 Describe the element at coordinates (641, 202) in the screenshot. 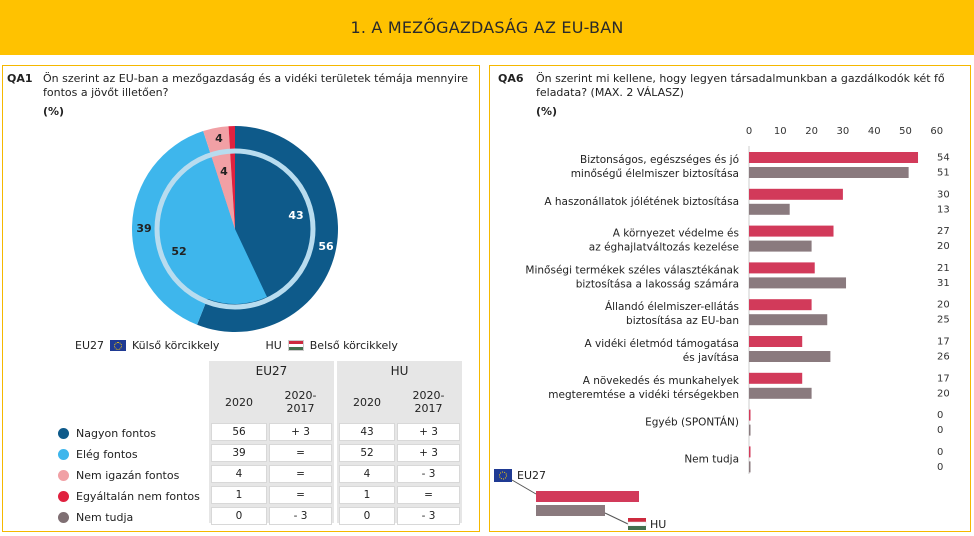

I see `category-label: A haszonállatok jólétének biztosítása` at that location.